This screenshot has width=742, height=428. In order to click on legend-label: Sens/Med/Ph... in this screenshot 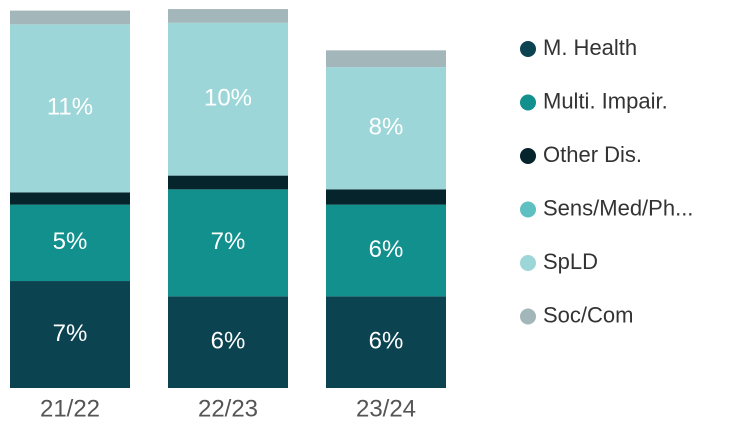, I will do `click(618, 207)`.